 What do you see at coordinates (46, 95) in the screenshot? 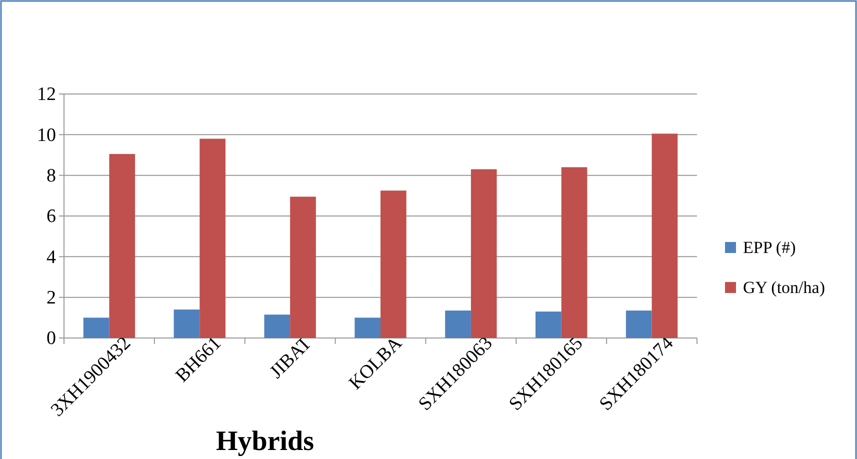
I see `y-tick-label: 12` at bounding box center [46, 95].